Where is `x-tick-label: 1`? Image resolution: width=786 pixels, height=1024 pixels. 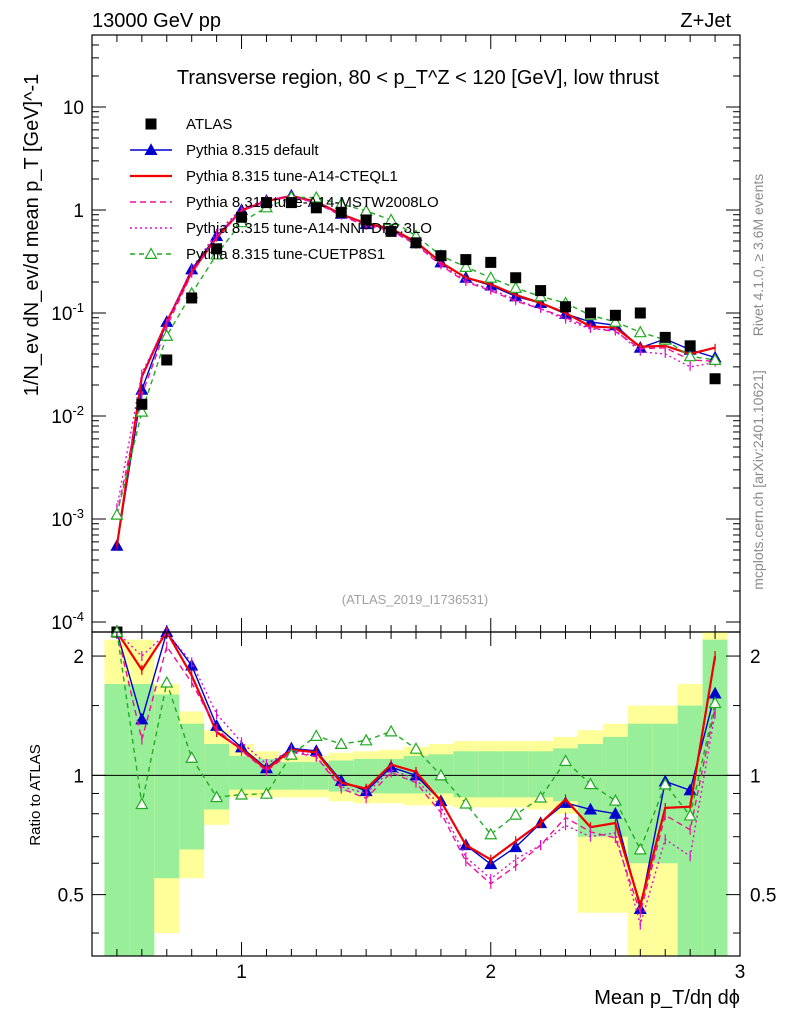 x-tick-label: 1 is located at coordinates (241, 972).